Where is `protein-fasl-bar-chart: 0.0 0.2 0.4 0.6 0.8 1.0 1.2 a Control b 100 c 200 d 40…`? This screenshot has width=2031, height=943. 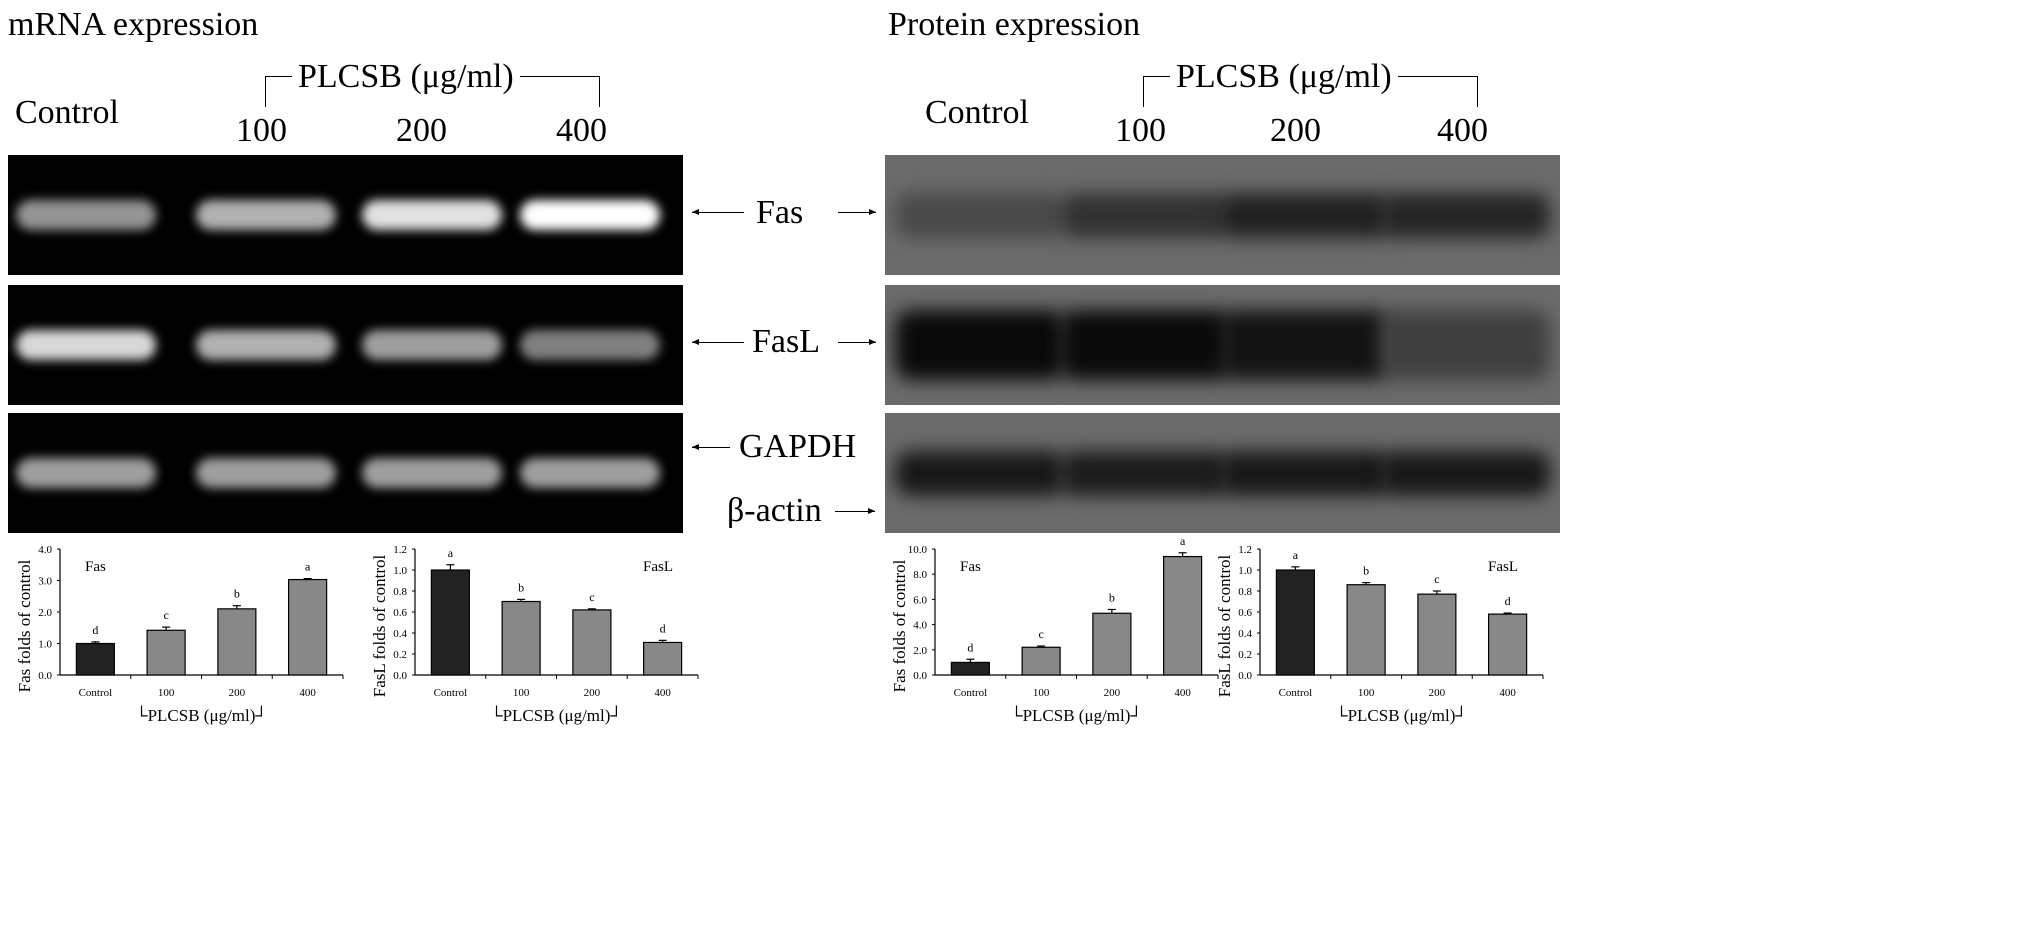 protein-fasl-bar-chart: 0.0 0.2 0.4 0.6 0.8 1.0 1.2 a Control b 100 c 200 d 40… is located at coordinates (1379, 634).